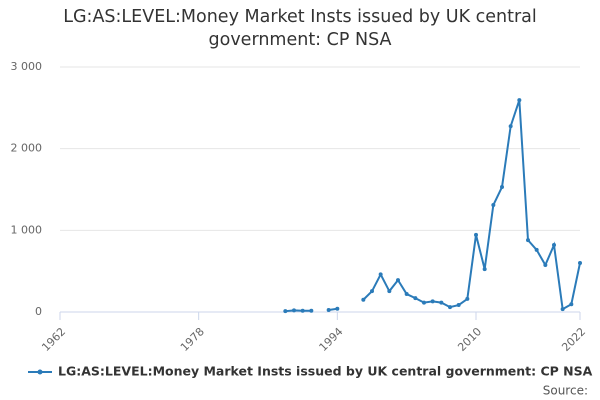  I want to click on x-tick-label: 2010, so click(469, 339).